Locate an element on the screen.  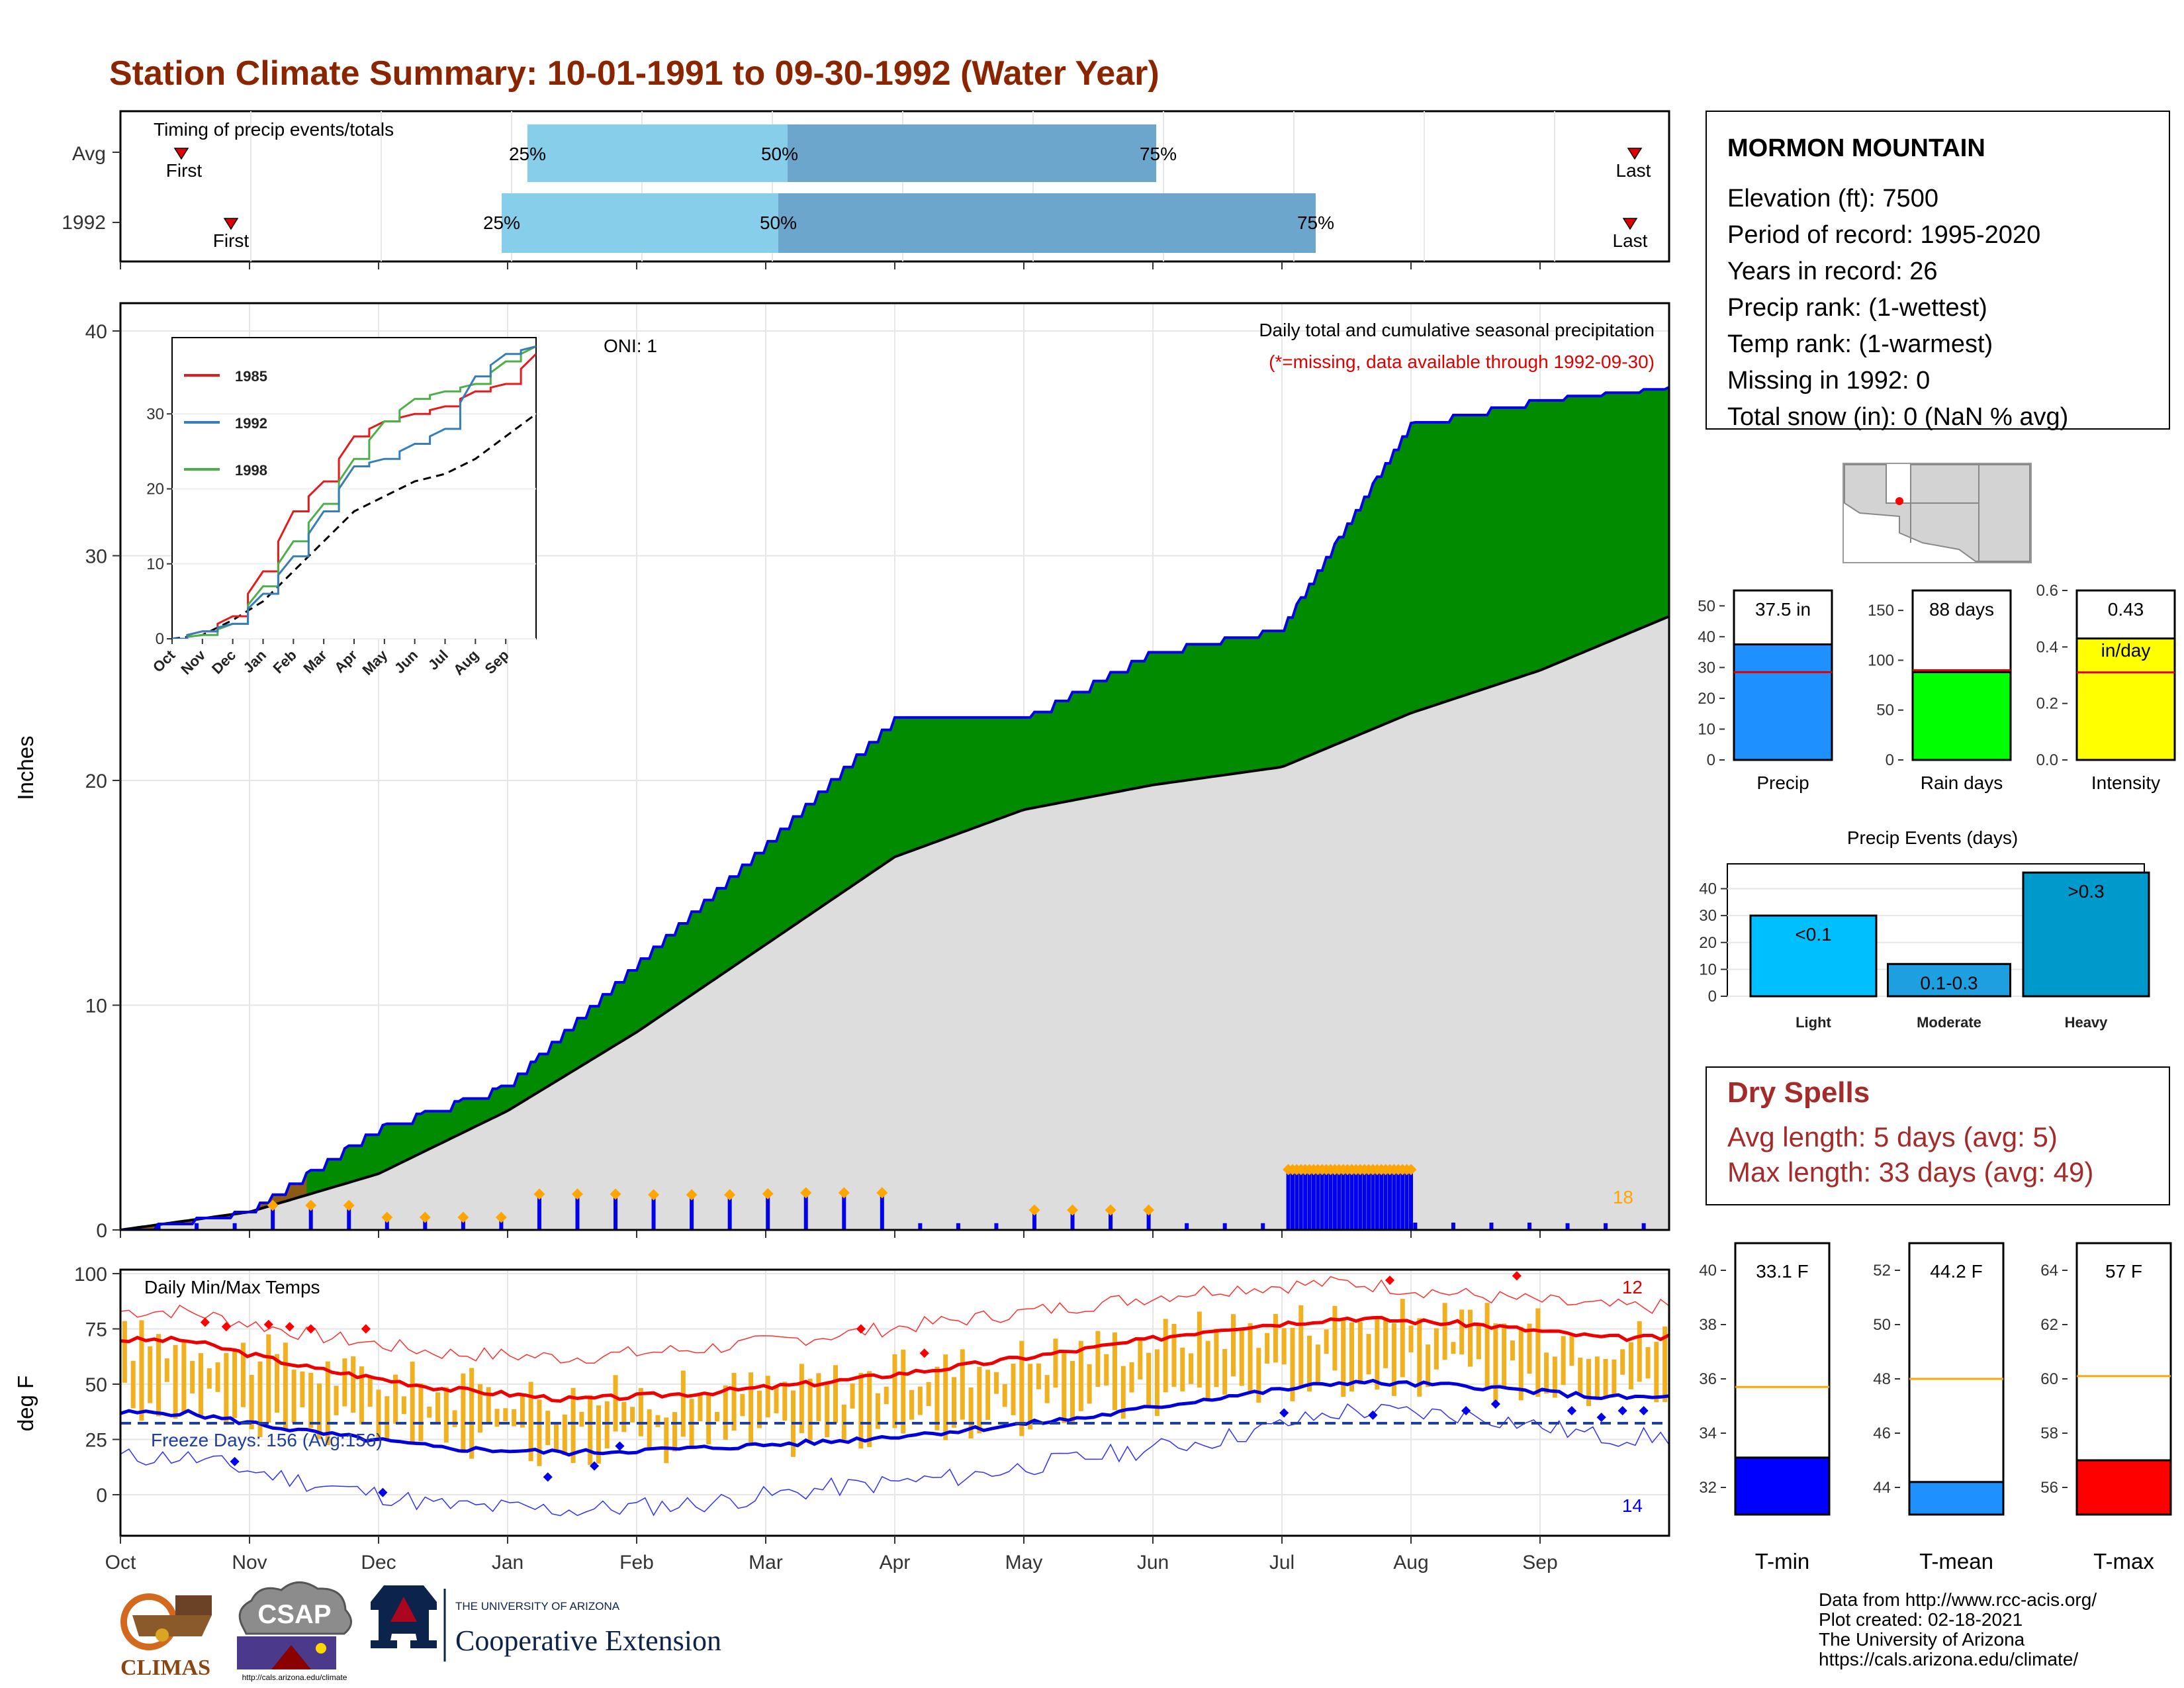
temp-panel-label: Daily Min/Max Temps is located at coordinates (232, 1287).